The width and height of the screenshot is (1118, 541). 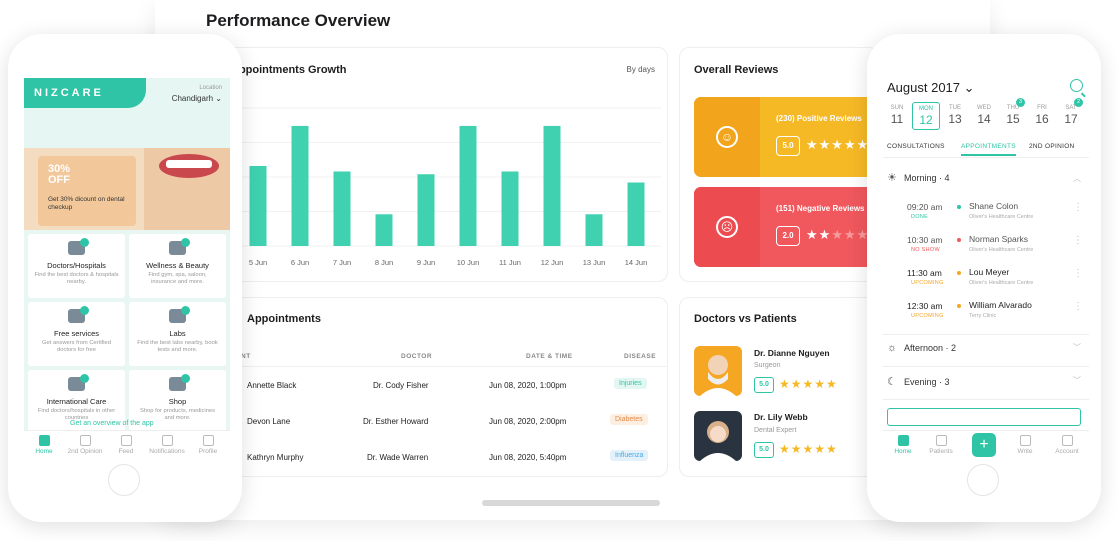 What do you see at coordinates (926, 116) in the screenshot?
I see `day-mon-selected: MON 12` at bounding box center [926, 116].